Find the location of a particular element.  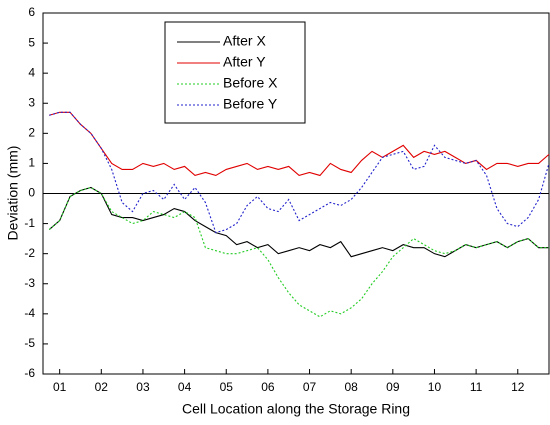

y-tick-label: 5 is located at coordinates (31, 42).